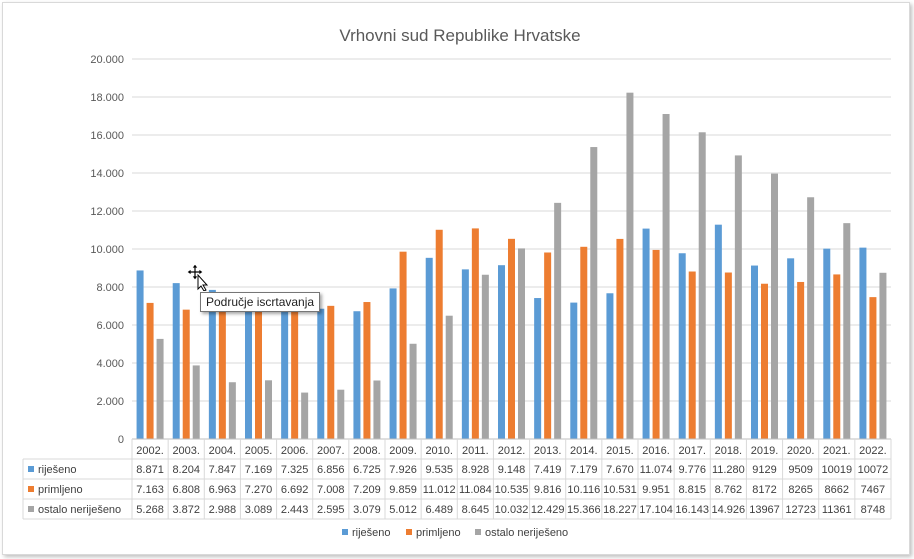  Describe the element at coordinates (371, 533) in the screenshot. I see `legend-label-0: riješeno` at that location.